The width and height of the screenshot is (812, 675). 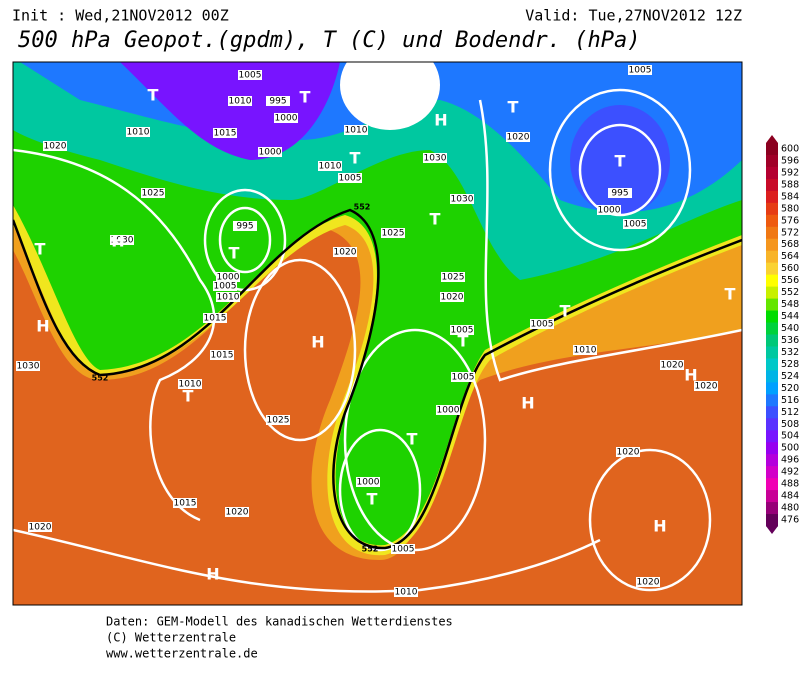 I want to click on legend-label: 536, so click(x=790, y=340).